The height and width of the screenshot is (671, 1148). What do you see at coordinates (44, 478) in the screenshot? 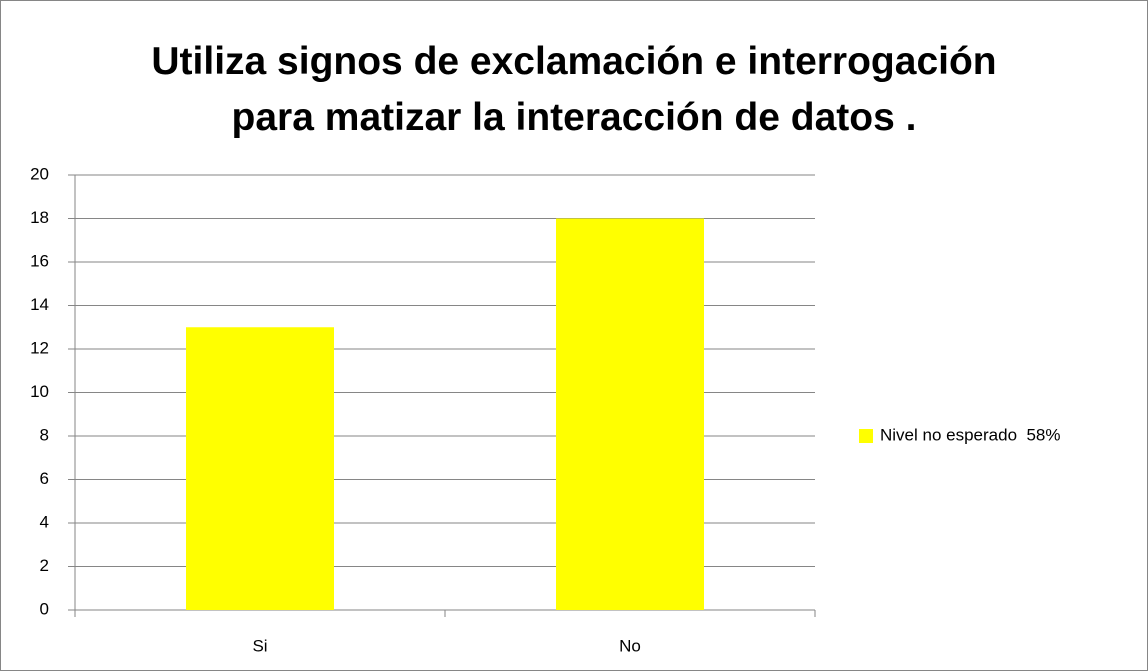
I see `y-tick-label: 6` at bounding box center [44, 478].